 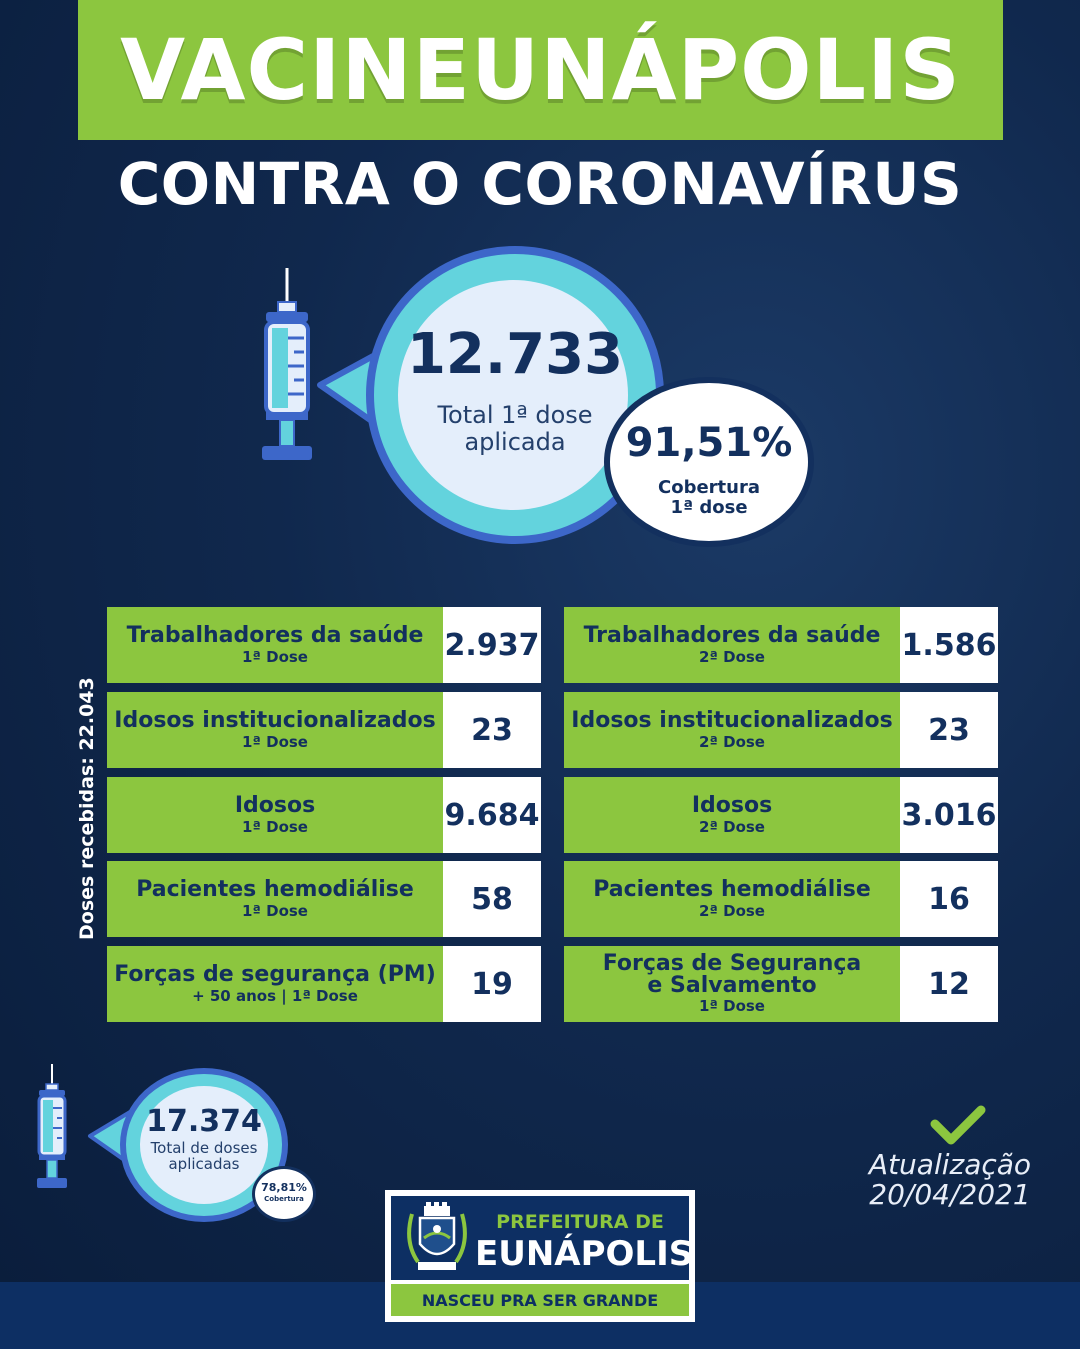 I want to click on total-doses-label-line2: aplicadas, so click(x=204, y=1164).